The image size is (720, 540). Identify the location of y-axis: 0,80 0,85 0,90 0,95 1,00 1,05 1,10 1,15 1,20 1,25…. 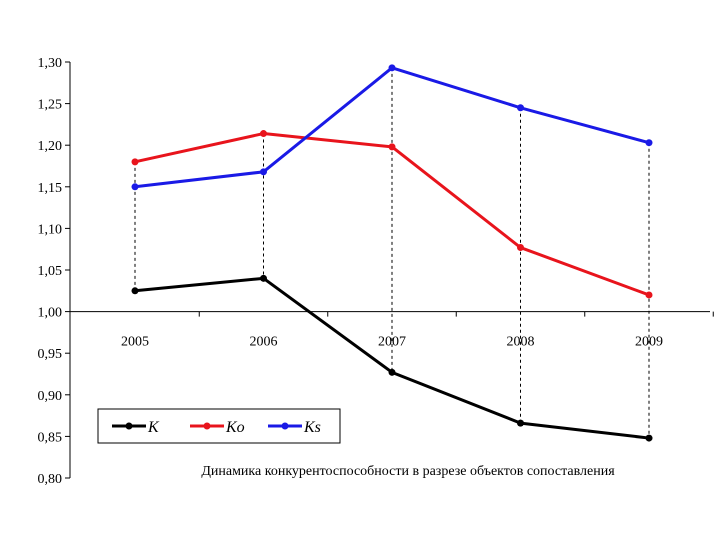
(54, 271).